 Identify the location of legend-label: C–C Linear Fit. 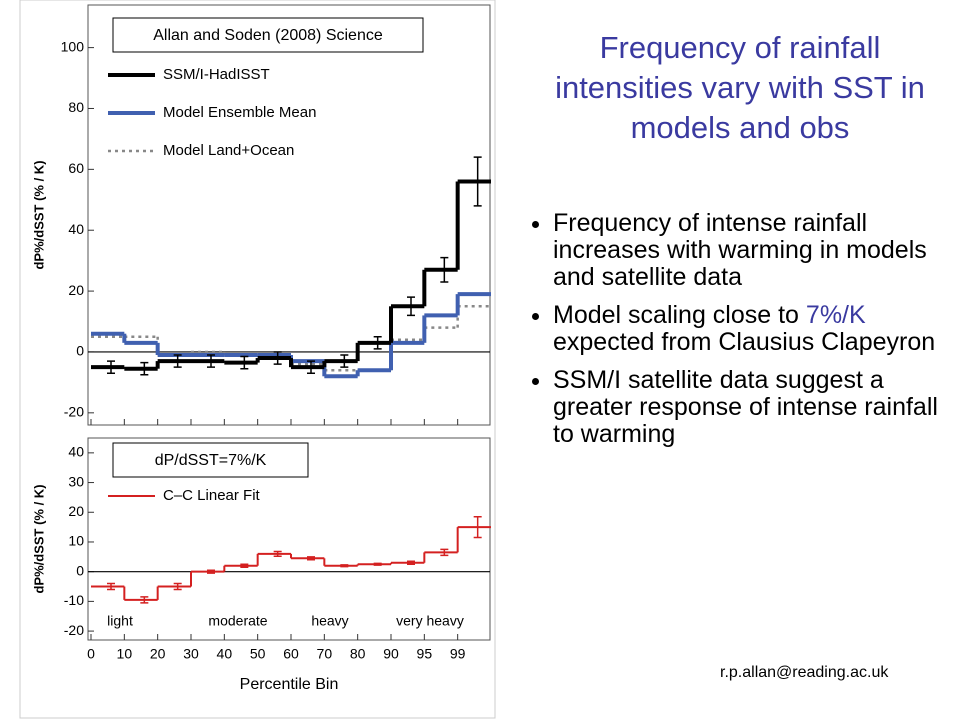
(212, 495).